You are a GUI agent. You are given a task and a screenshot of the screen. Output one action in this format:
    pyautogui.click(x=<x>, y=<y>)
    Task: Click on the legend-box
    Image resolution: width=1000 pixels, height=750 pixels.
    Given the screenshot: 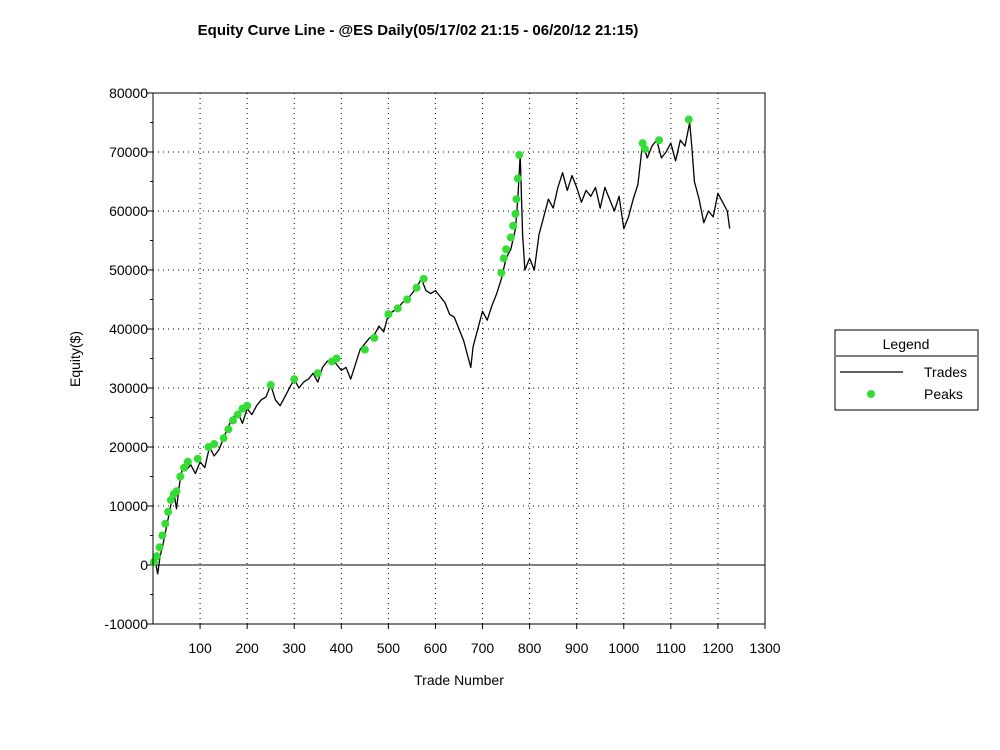 What is the action you would take?
    pyautogui.click(x=906, y=370)
    